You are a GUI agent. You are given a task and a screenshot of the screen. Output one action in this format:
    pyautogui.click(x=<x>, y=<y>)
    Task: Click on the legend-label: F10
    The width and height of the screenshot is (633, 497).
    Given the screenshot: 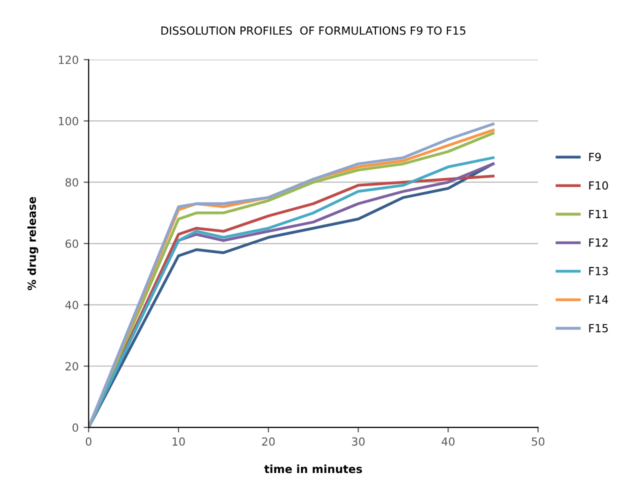 What is the action you would take?
    pyautogui.click(x=598, y=185)
    